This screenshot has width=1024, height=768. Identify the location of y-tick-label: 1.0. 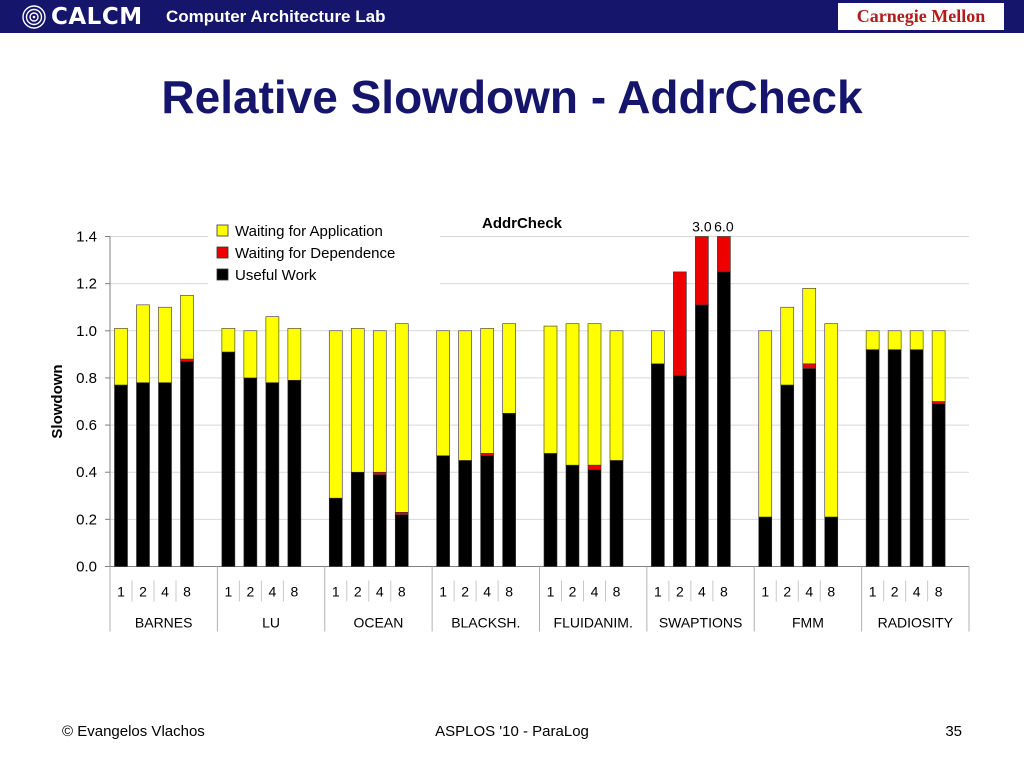
(86, 331).